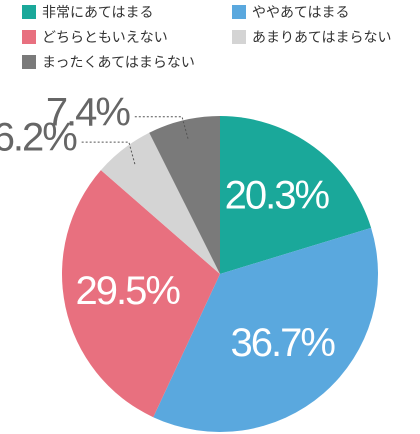 Image resolution: width=420 pixels, height=434 pixels. I want to click on value-label: 7.4%, so click(88, 112).